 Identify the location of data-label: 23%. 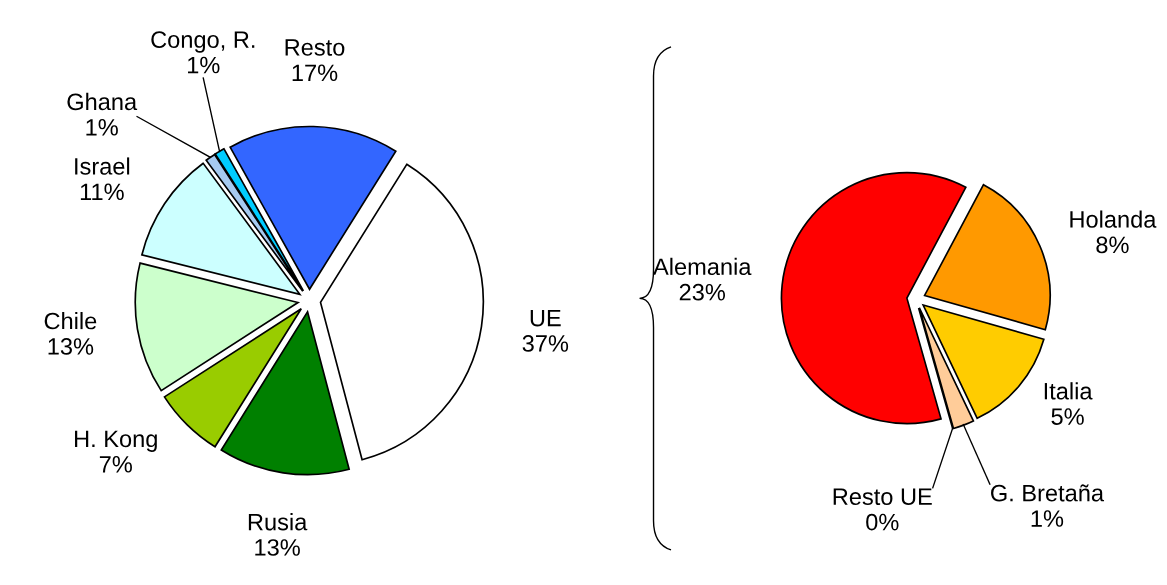
(702, 292).